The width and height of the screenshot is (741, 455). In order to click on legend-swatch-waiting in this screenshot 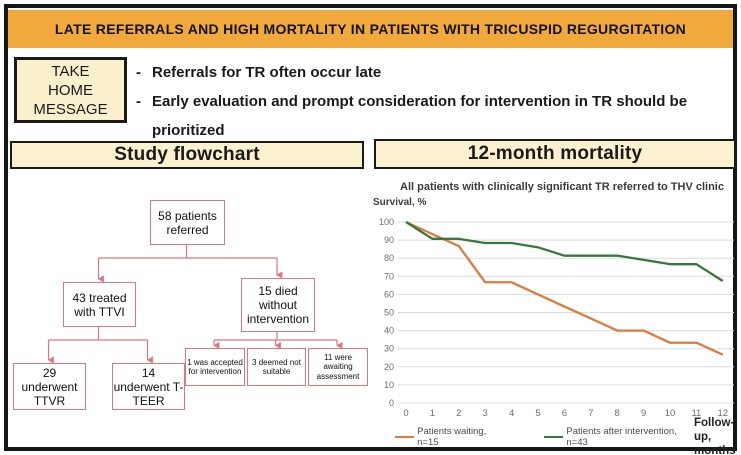, I will do `click(405, 437)`.